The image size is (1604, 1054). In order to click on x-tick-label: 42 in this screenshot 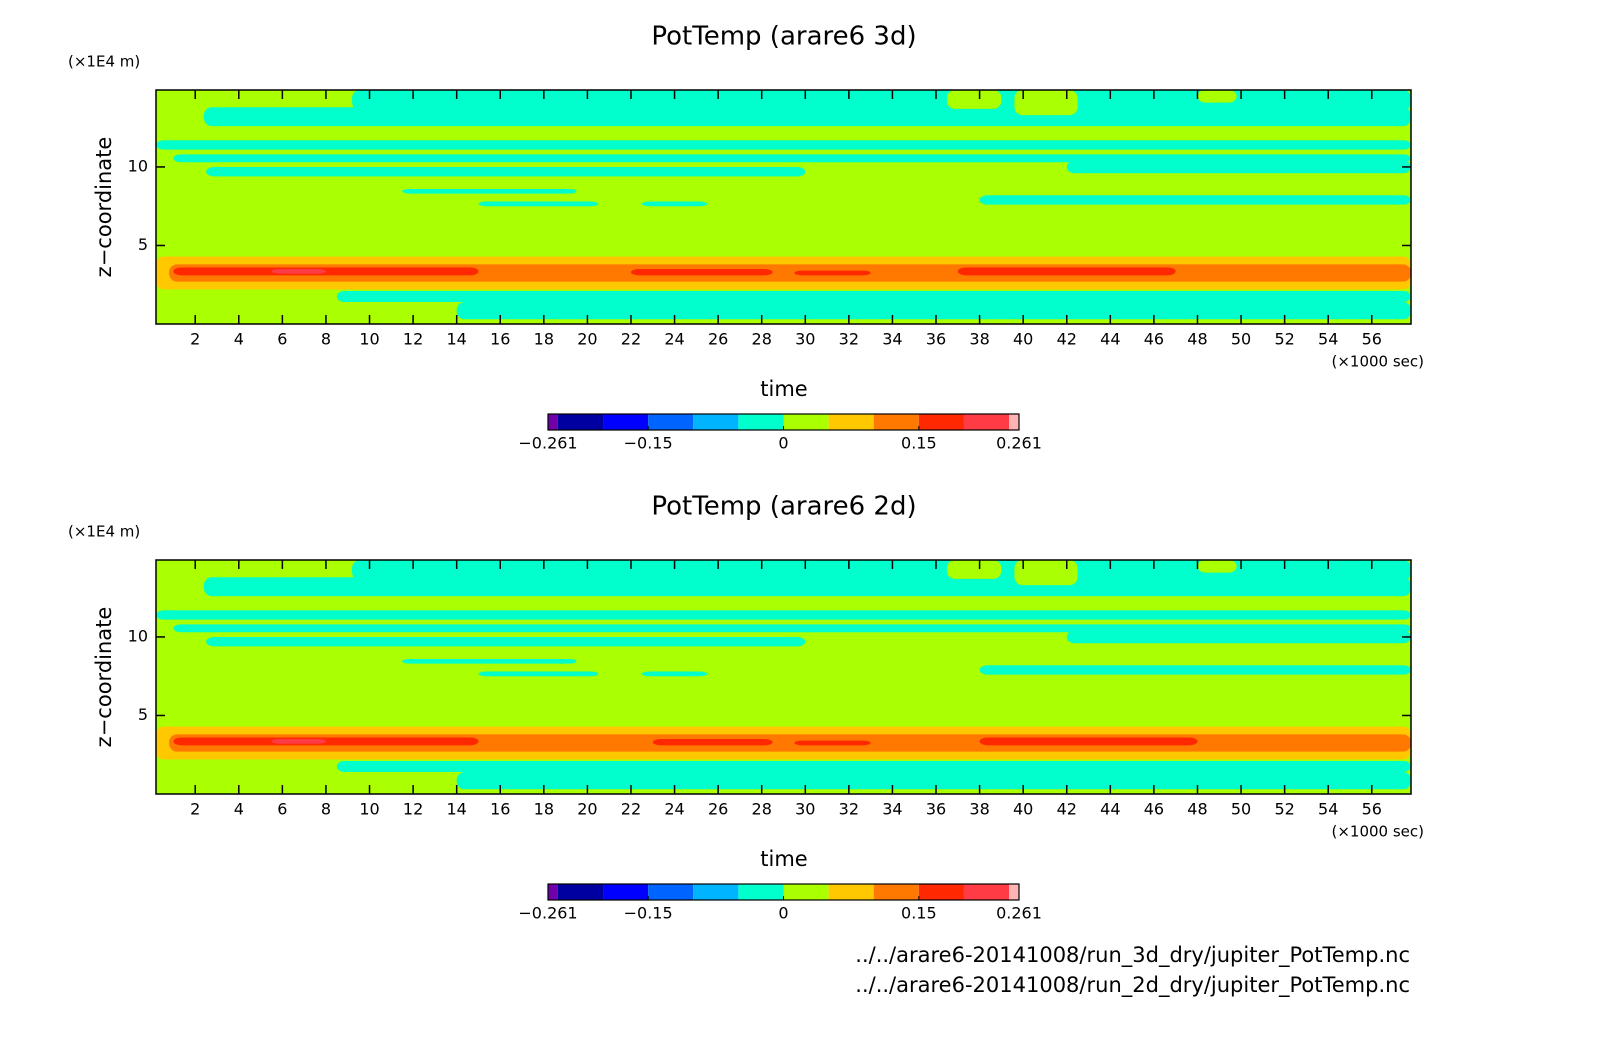, I will do `click(1067, 809)`.